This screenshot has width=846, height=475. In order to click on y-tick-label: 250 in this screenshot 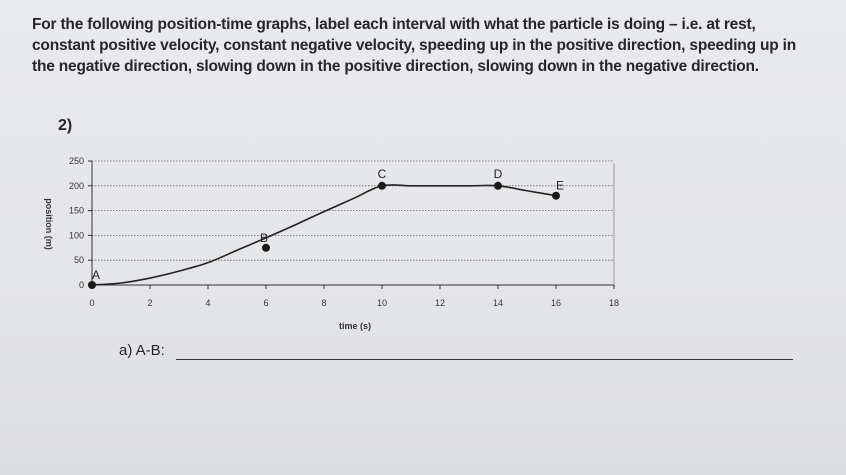, I will do `click(76, 161)`.